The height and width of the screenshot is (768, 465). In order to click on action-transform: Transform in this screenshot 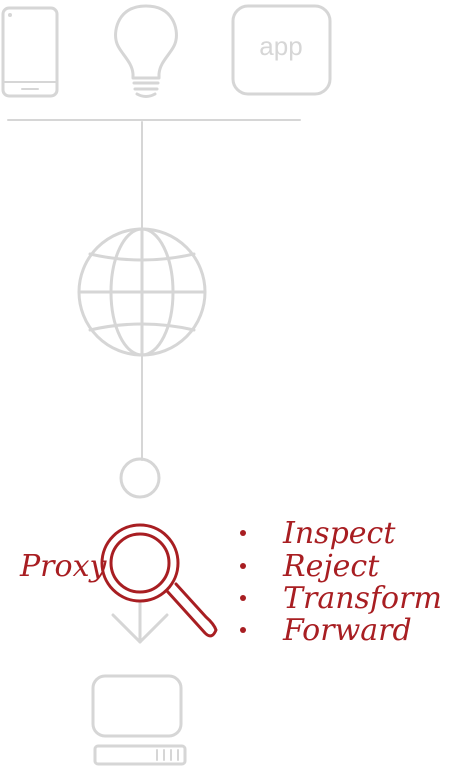, I will do `click(362, 598)`.